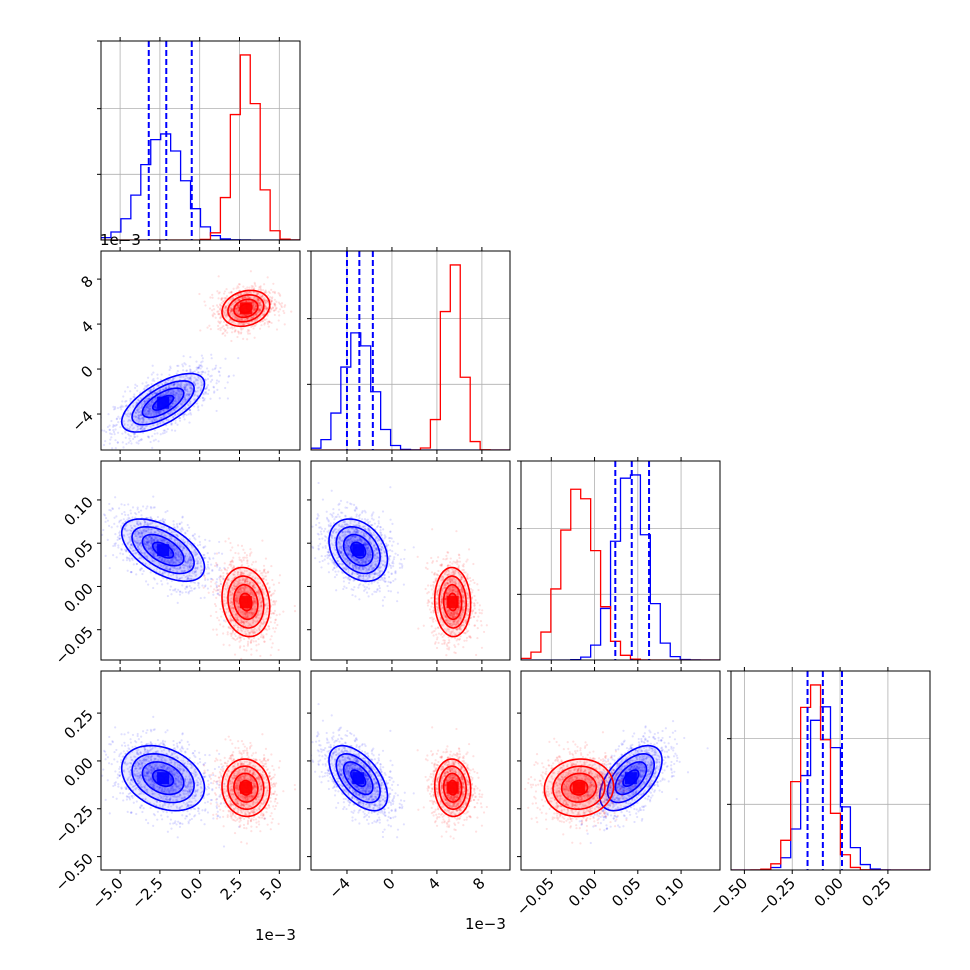  I want to click on x-tick-label: −5.0, so click(107, 893).